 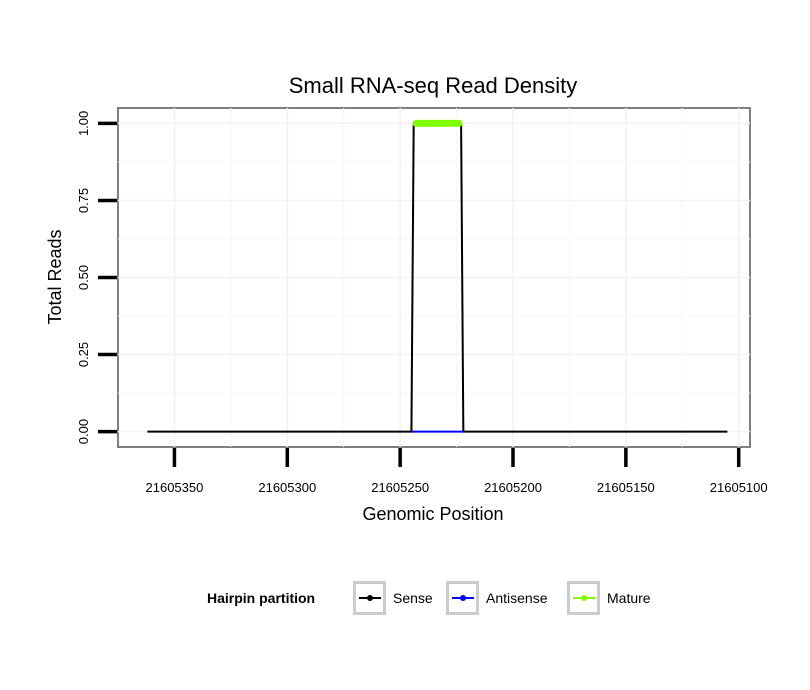 What do you see at coordinates (175, 487) in the screenshot?
I see `x-tick-label: 21605350` at bounding box center [175, 487].